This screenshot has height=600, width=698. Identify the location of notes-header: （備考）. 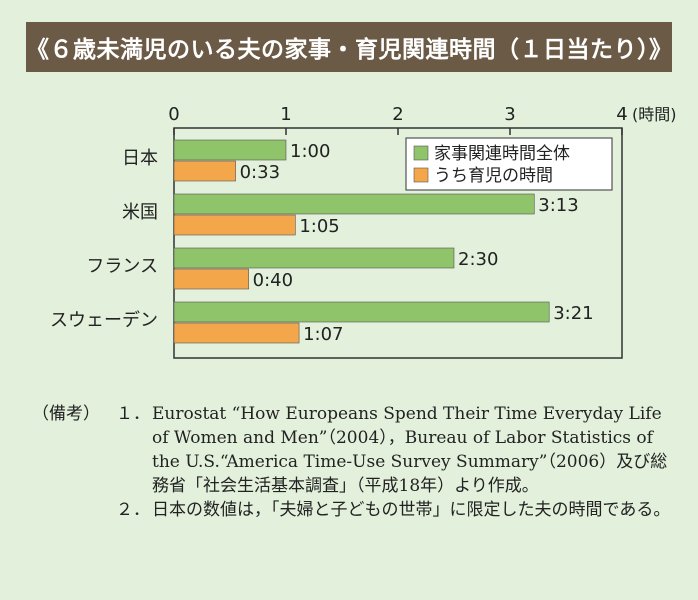
(66, 414).